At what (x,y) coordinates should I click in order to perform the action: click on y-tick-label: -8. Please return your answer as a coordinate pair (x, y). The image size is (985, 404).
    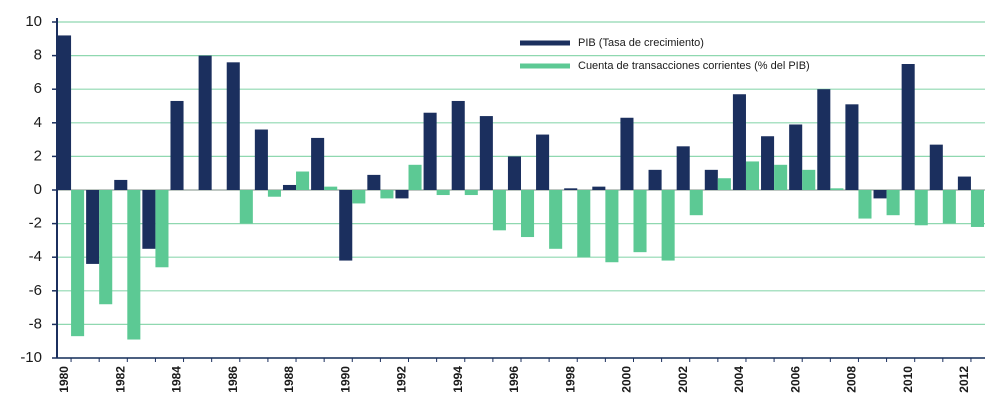
    Looking at the image, I should click on (35, 323).